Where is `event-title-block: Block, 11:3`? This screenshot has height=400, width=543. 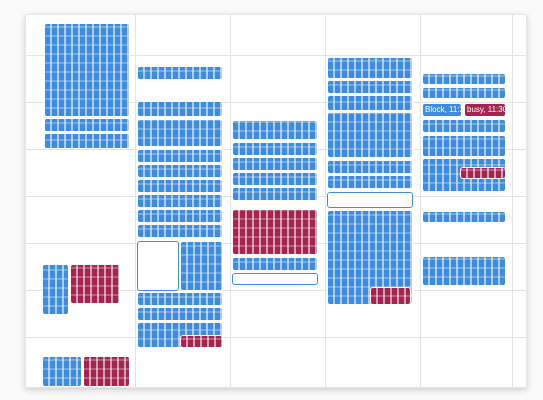
event-title-block: Block, 11:3 is located at coordinates (443, 109).